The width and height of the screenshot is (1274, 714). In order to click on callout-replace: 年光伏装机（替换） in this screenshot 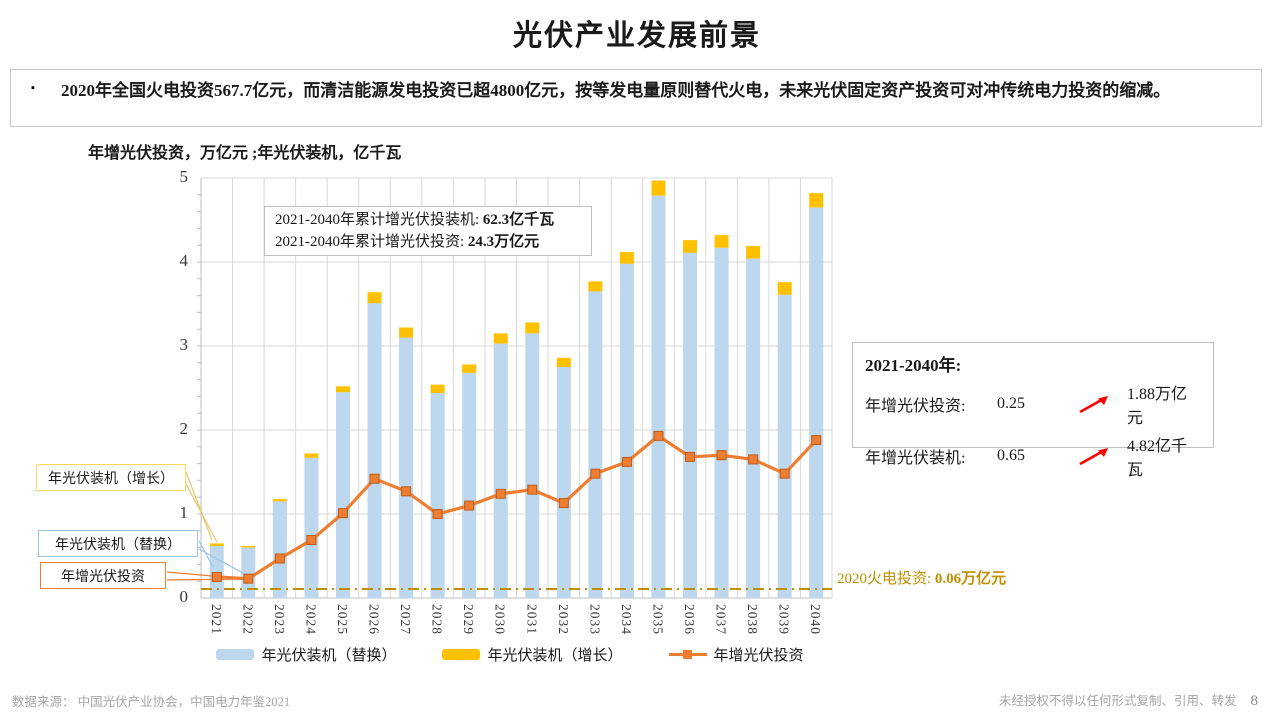, I will do `click(118, 543)`.